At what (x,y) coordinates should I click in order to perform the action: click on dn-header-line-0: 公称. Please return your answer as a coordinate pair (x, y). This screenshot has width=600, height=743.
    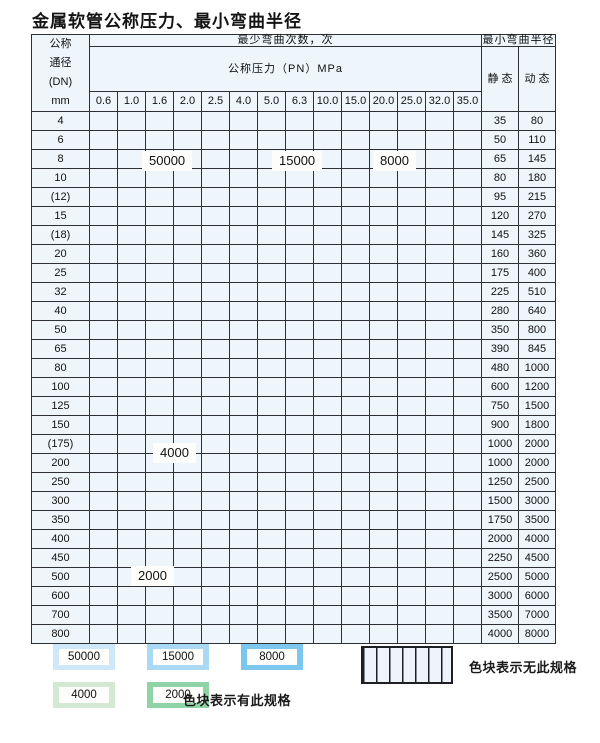
    Looking at the image, I should click on (60, 44).